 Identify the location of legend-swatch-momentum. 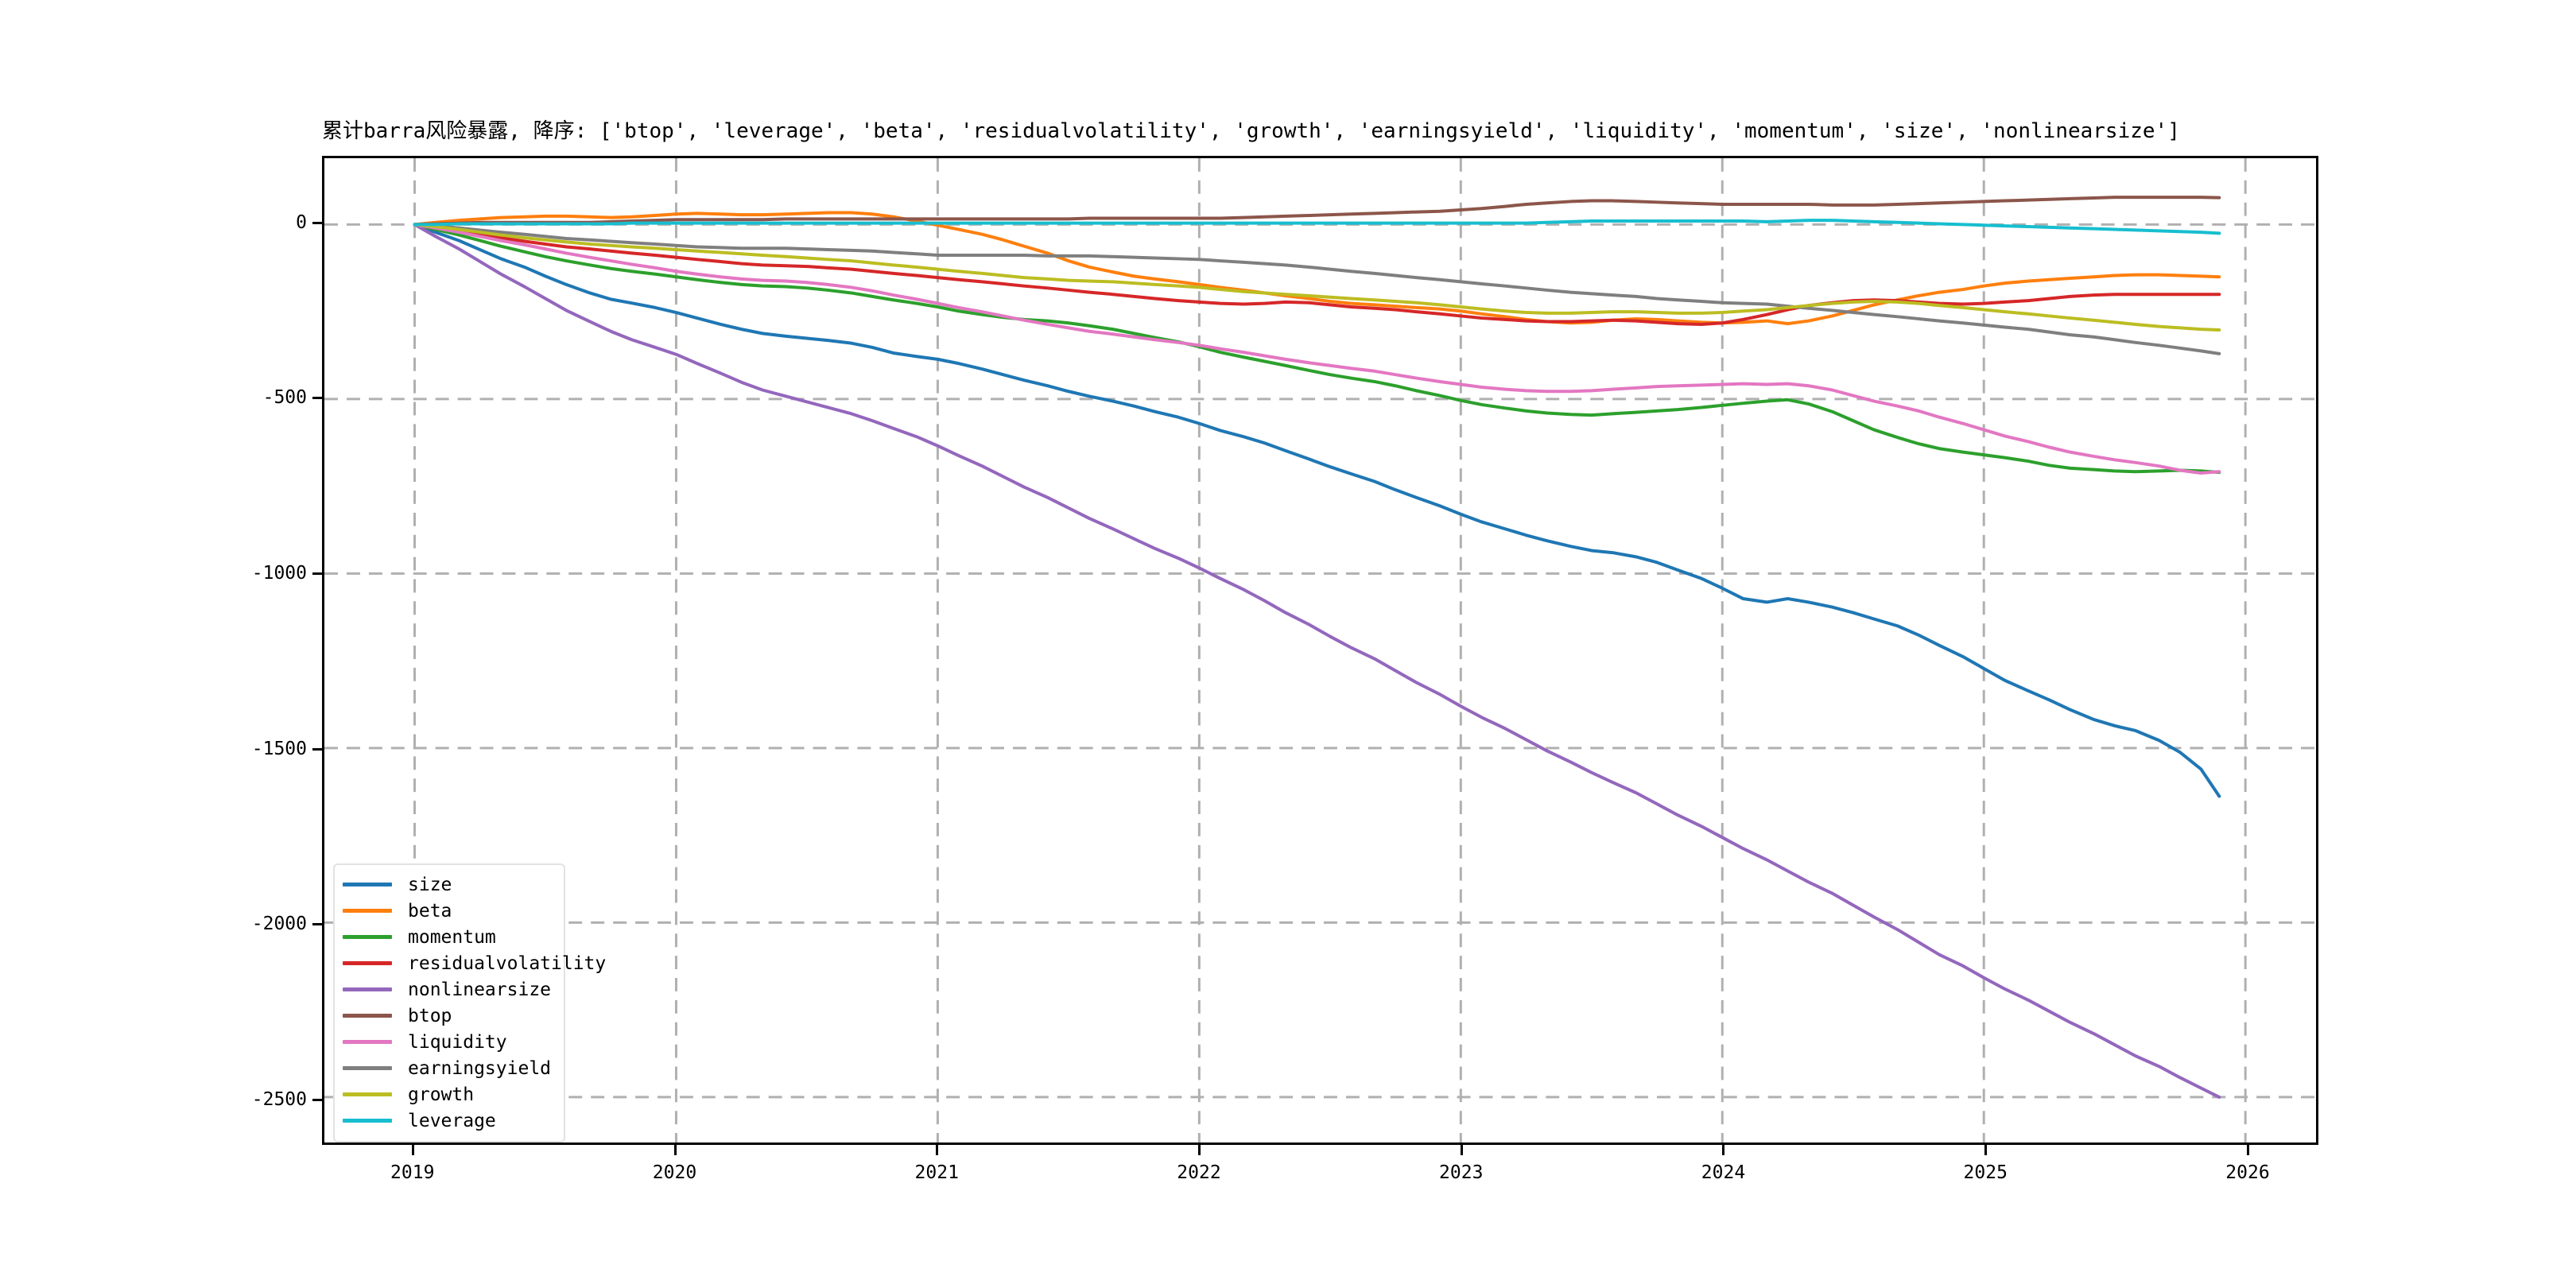
(367, 937).